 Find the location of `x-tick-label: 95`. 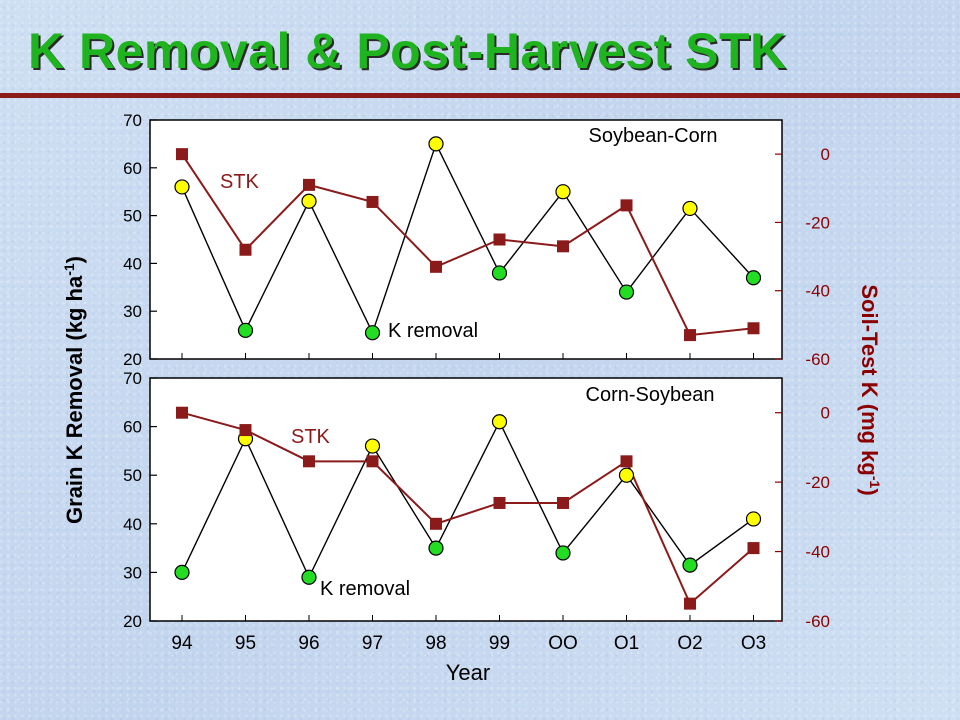

x-tick-label: 95 is located at coordinates (245, 643).